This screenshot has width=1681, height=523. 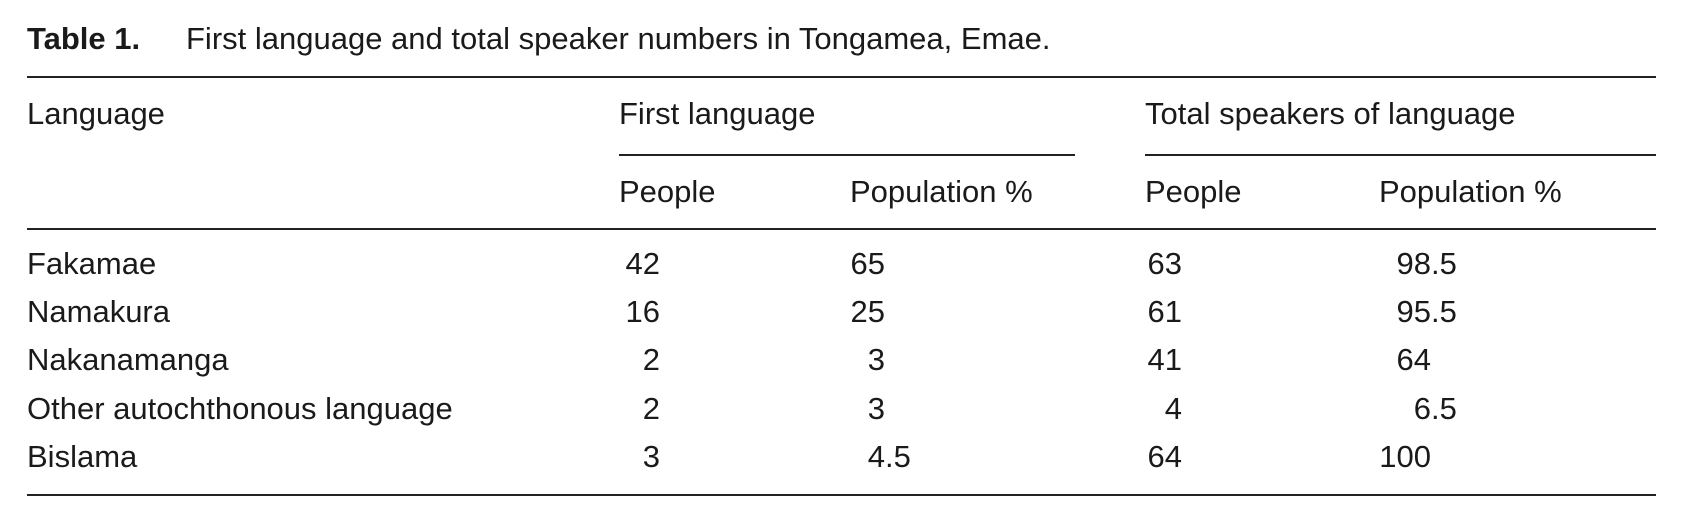 What do you see at coordinates (1165, 311) in the screenshot?
I see `cell-value: 61` at bounding box center [1165, 311].